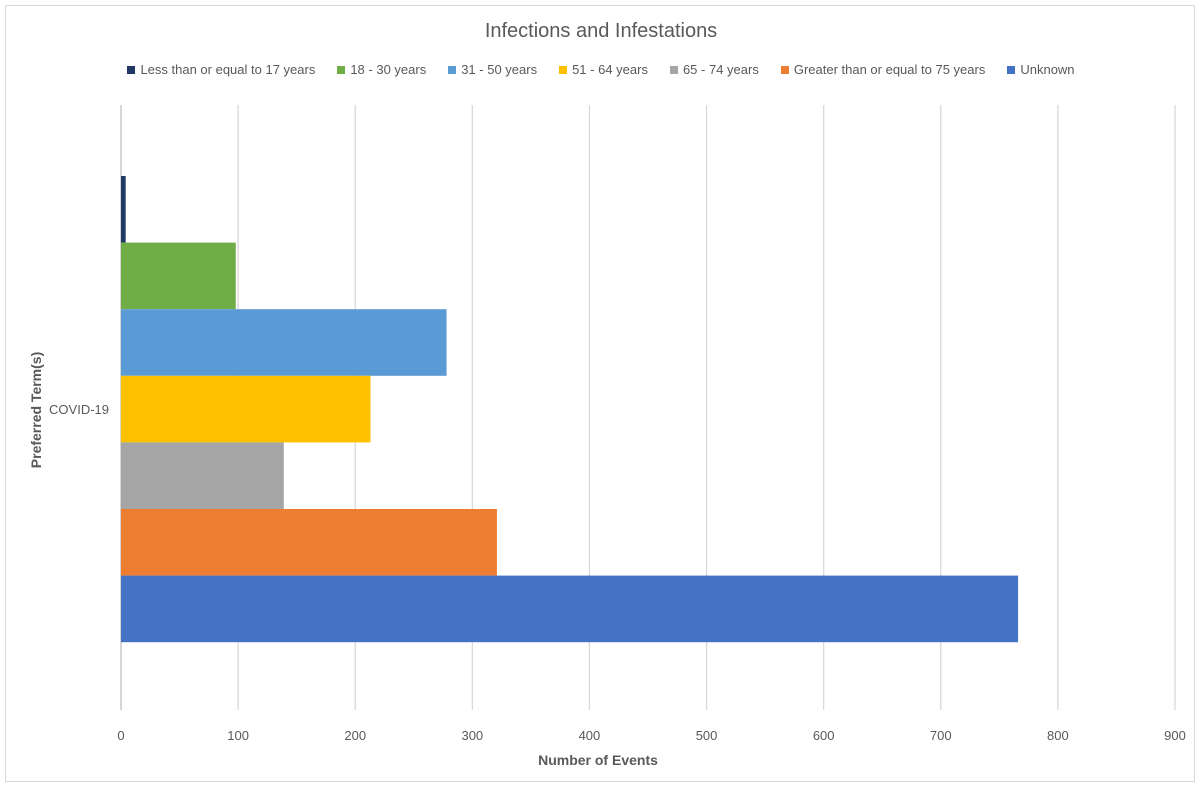 This screenshot has width=1202, height=787. Describe the element at coordinates (941, 735) in the screenshot. I see `x-tick-label: 700` at that location.